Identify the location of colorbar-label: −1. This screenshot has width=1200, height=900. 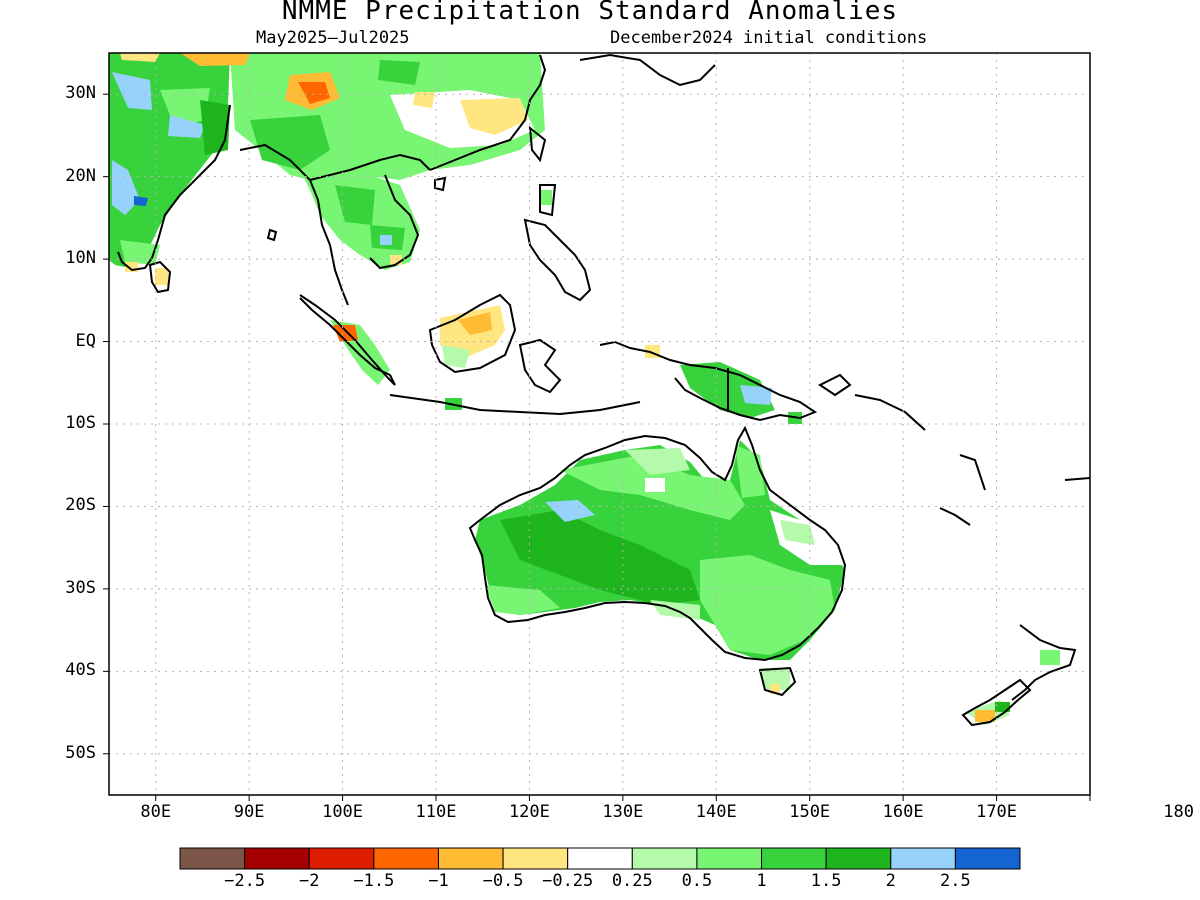
(438, 881).